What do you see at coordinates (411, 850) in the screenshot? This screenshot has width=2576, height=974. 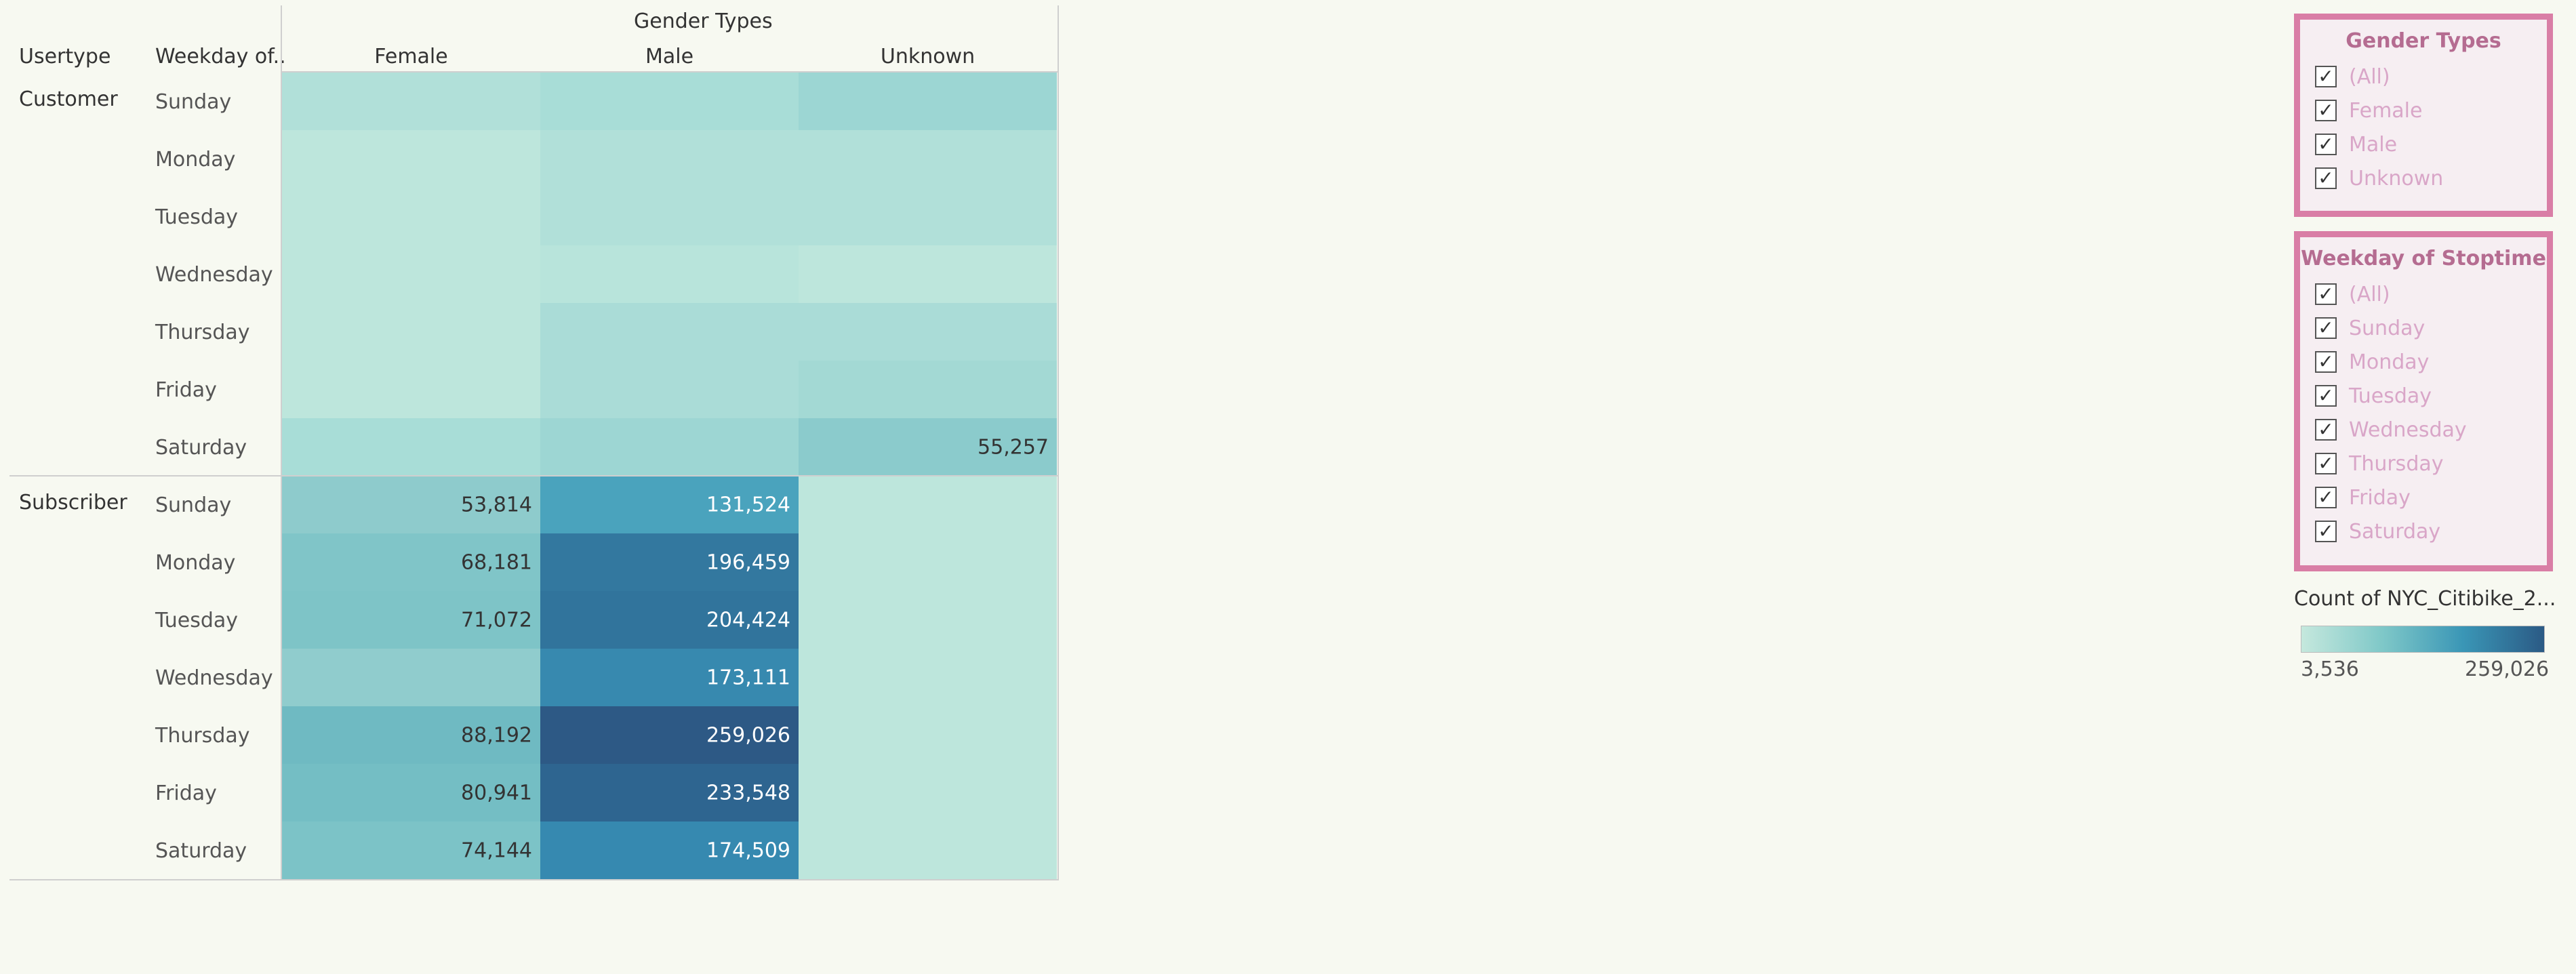 I see `heatmap-cell: 74,144` at bounding box center [411, 850].